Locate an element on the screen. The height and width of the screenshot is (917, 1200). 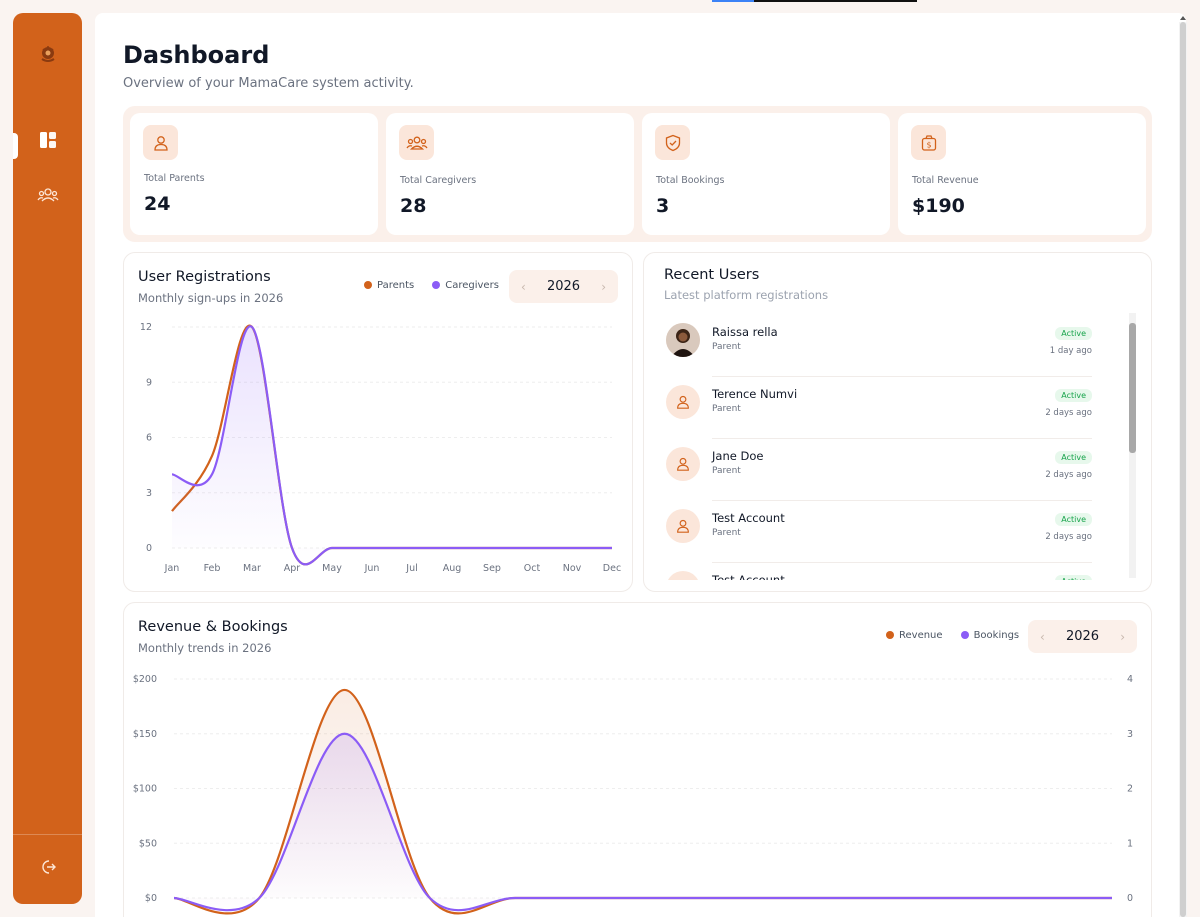
list-scrollbar-thumb is located at coordinates (1132, 388).